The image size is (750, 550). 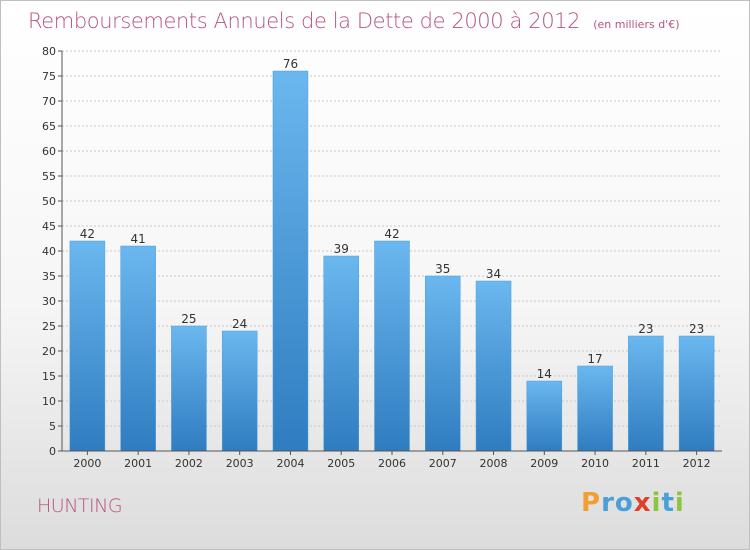 What do you see at coordinates (52, 426) in the screenshot?
I see `y-tick-label: 5` at bounding box center [52, 426].